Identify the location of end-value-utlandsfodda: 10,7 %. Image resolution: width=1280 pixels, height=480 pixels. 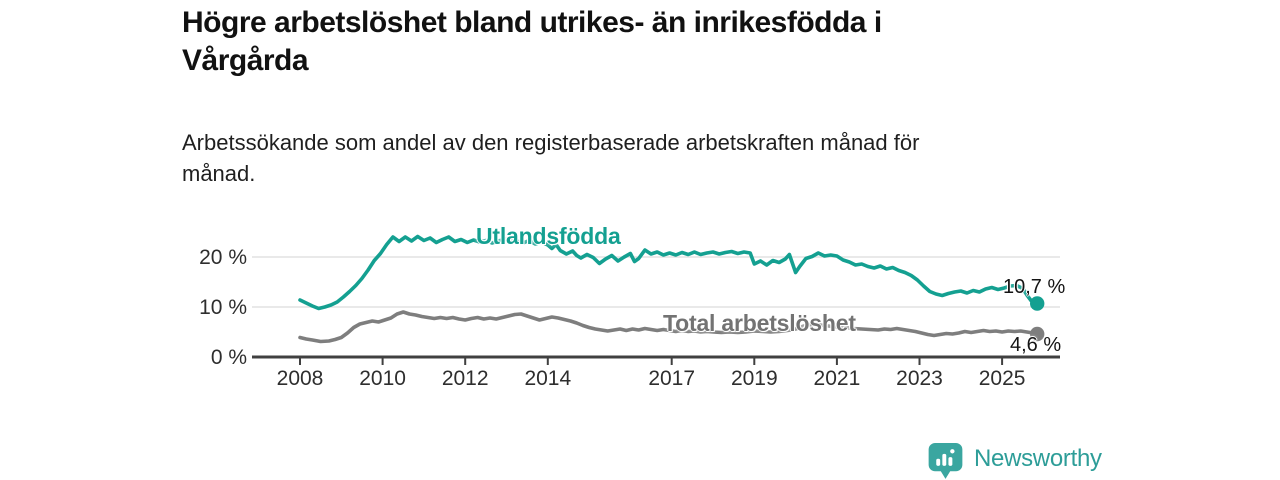
(1034, 287).